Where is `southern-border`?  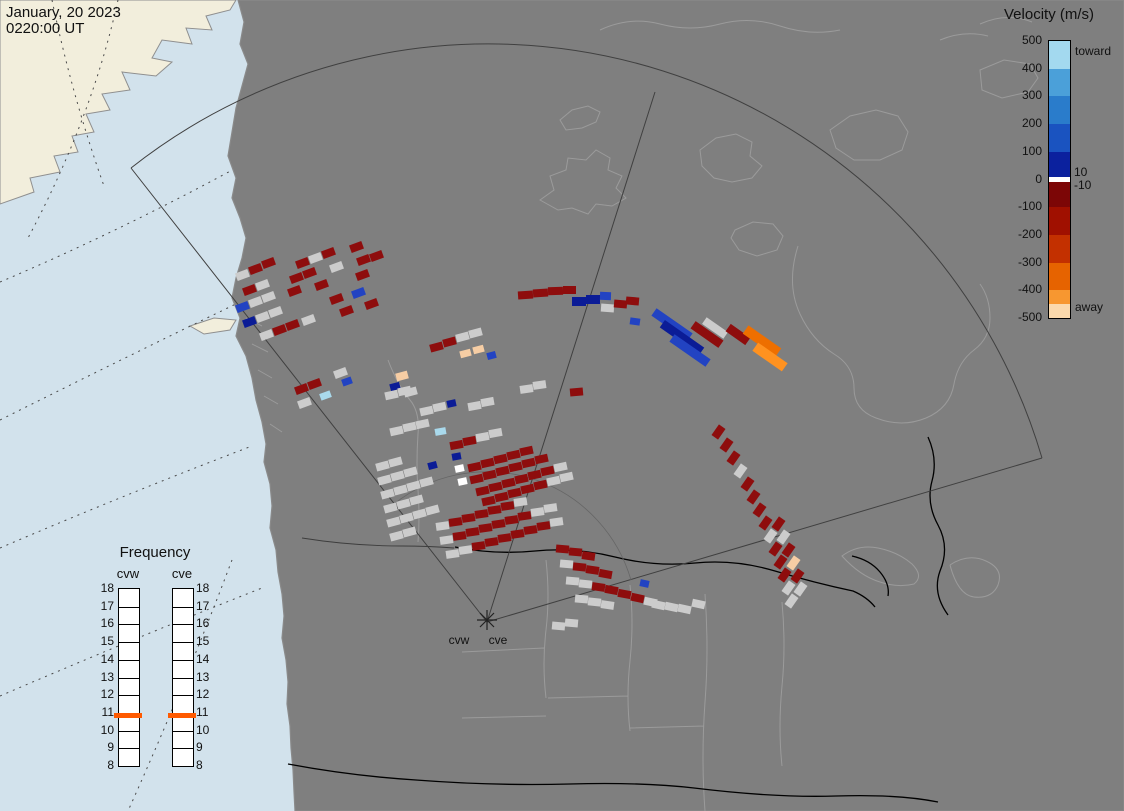 southern-border is located at coordinates (613, 783).